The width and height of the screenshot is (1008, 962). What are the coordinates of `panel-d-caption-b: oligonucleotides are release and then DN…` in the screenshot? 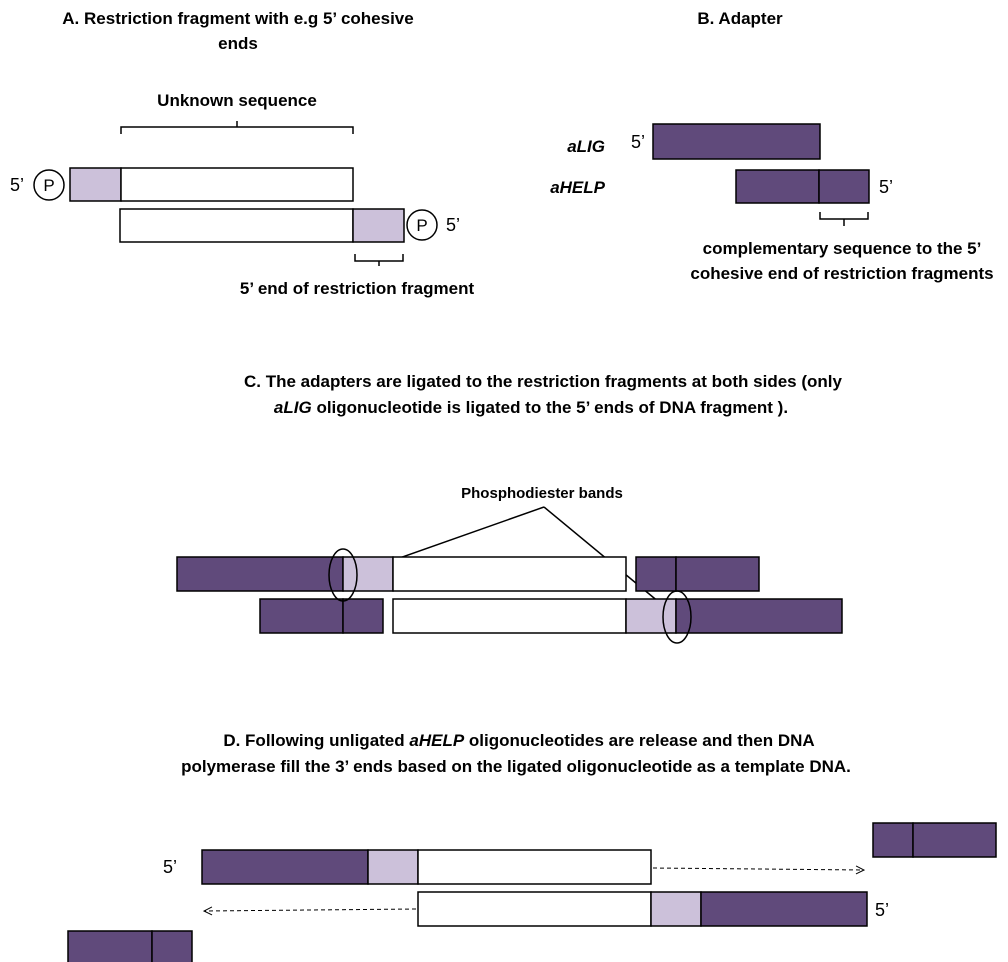 It's located at (639, 740).